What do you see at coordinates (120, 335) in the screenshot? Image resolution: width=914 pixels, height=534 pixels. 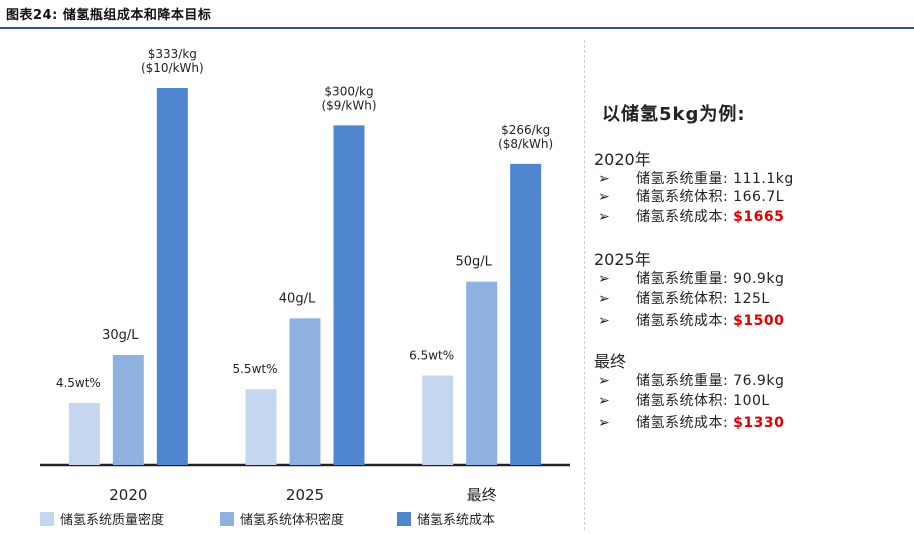 I see `data-label: 30g/L` at bounding box center [120, 335].